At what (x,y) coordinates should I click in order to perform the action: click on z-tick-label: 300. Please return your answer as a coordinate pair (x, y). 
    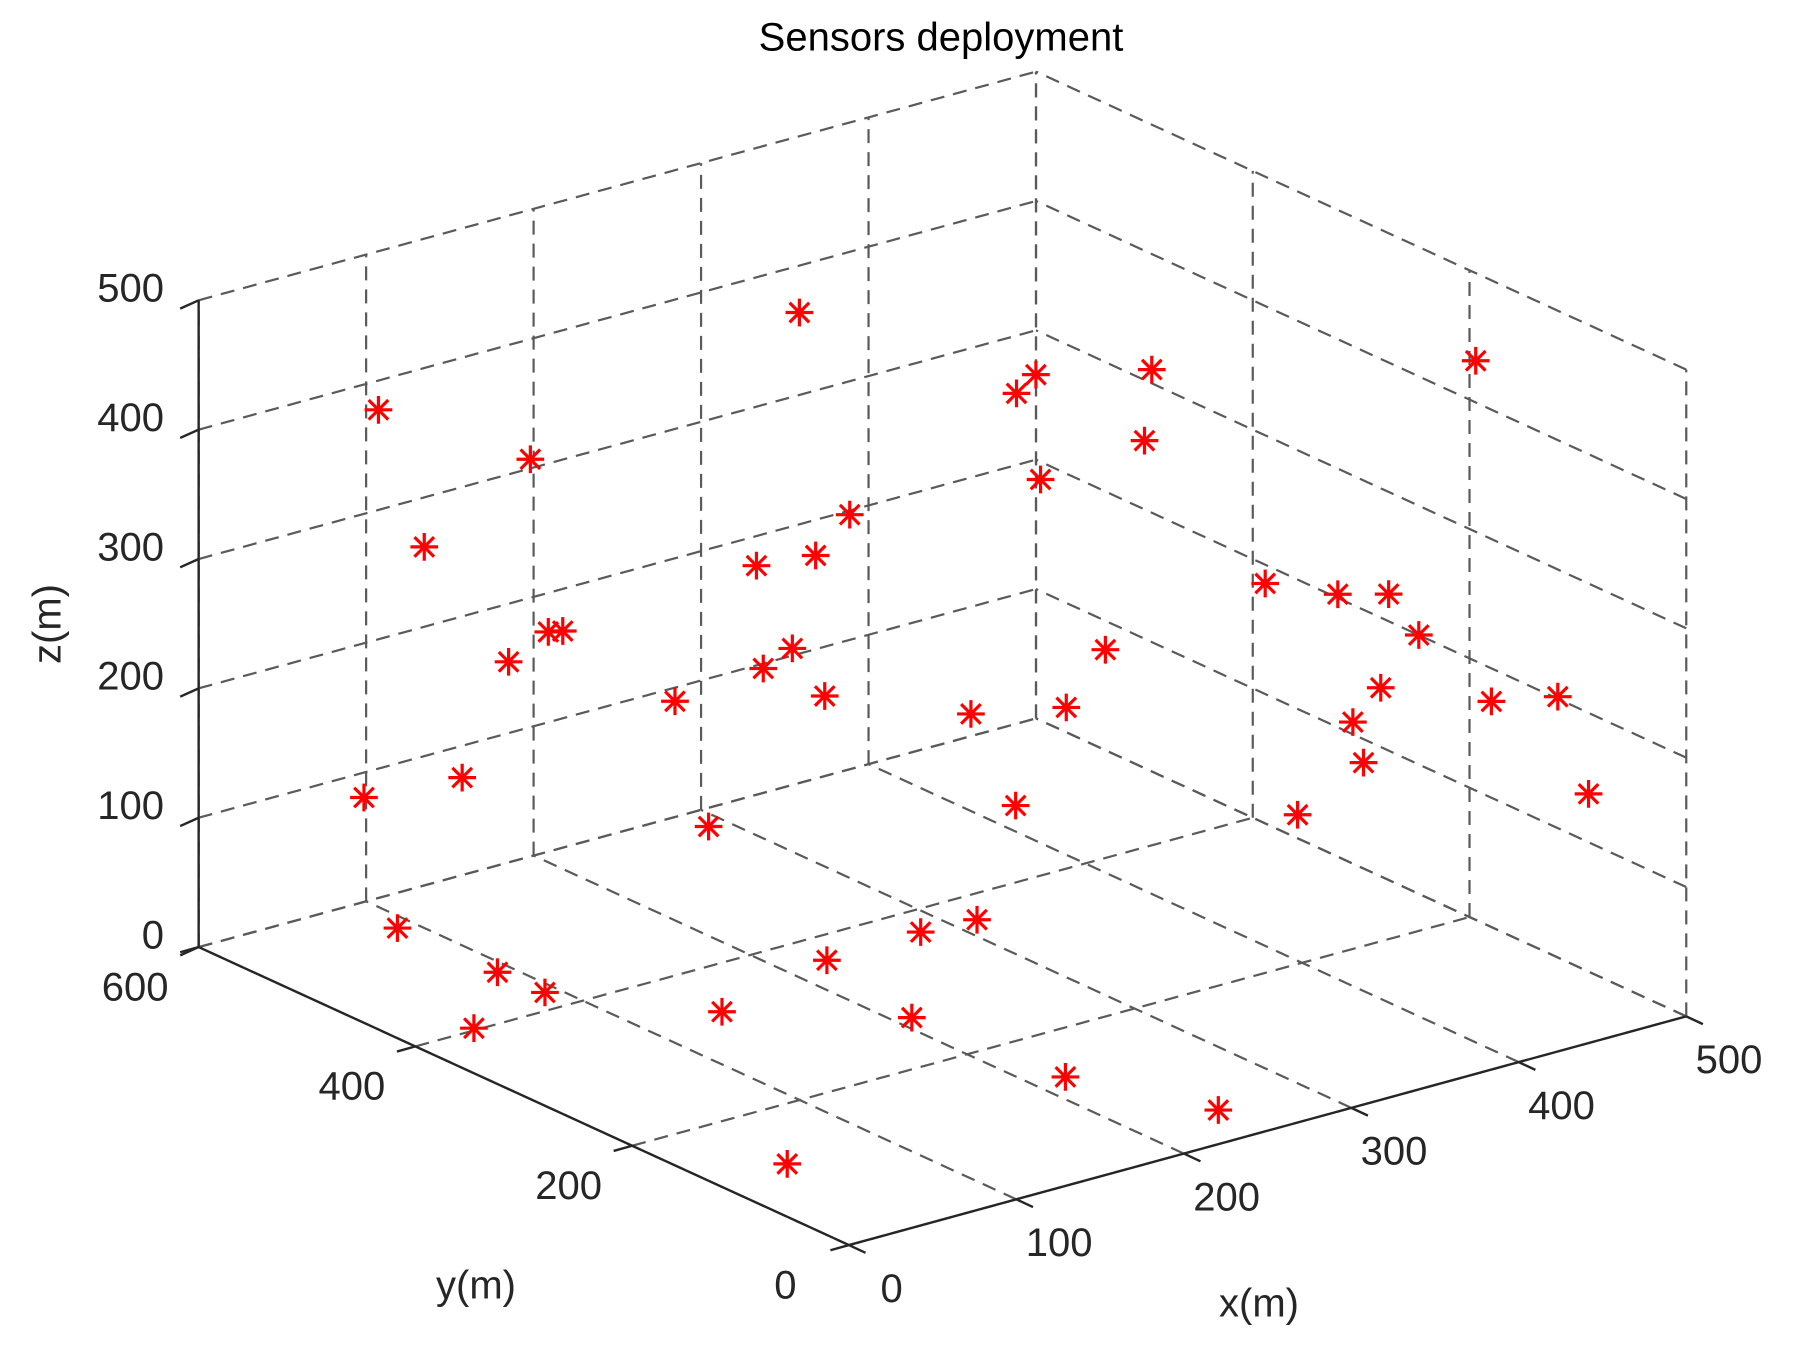
    Looking at the image, I should click on (130, 547).